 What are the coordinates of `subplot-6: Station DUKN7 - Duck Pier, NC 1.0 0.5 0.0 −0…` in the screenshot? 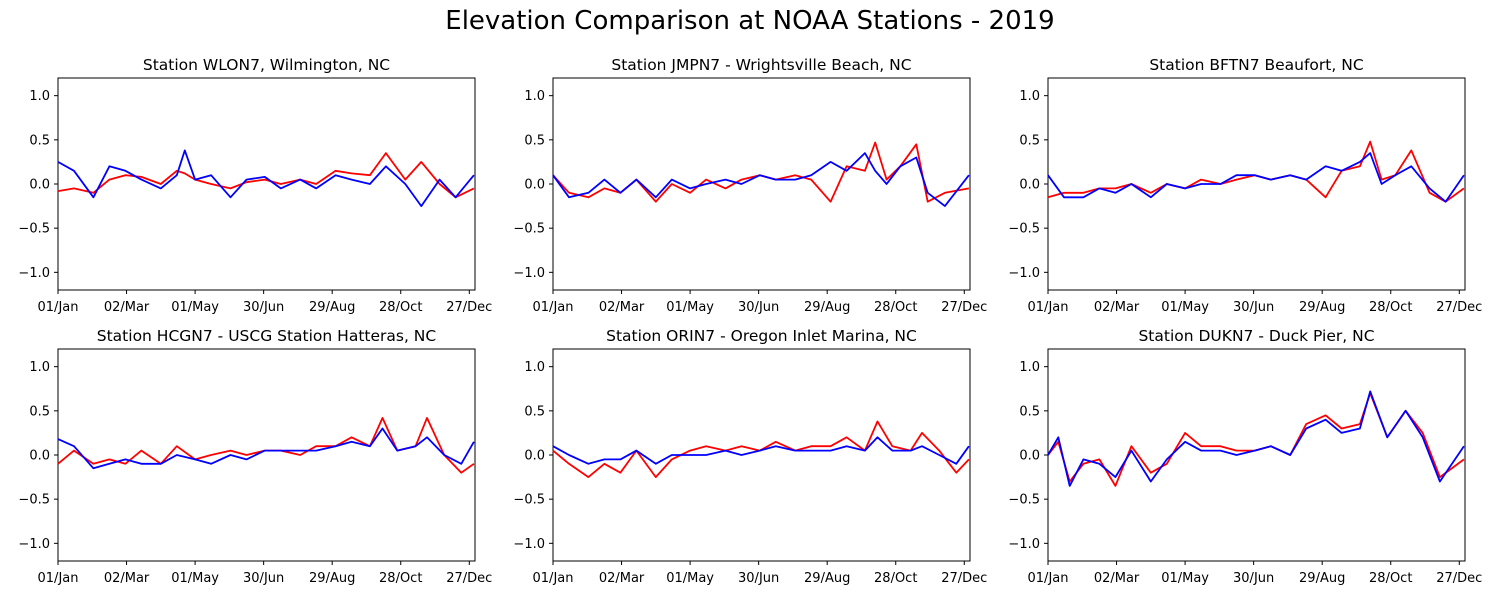 It's located at (1245, 456).